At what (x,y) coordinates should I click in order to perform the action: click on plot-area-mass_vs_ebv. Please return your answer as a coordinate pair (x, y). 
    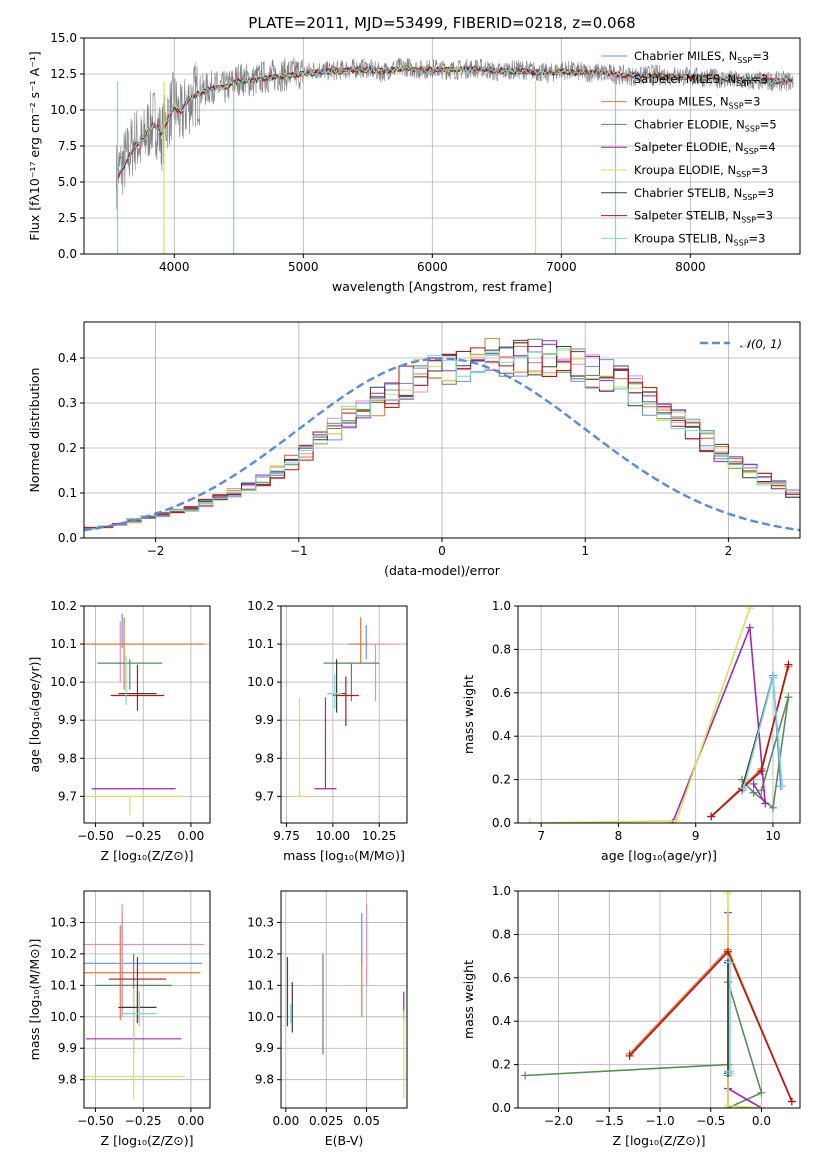
    Looking at the image, I should click on (345, 1001).